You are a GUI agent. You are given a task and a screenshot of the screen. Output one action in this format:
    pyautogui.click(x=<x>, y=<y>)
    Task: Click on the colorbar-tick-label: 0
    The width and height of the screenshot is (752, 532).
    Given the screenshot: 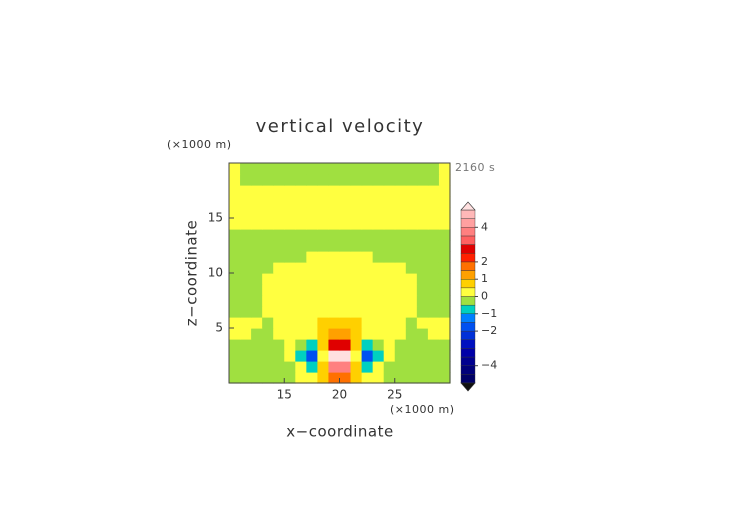 What is the action you would take?
    pyautogui.click(x=484, y=296)
    